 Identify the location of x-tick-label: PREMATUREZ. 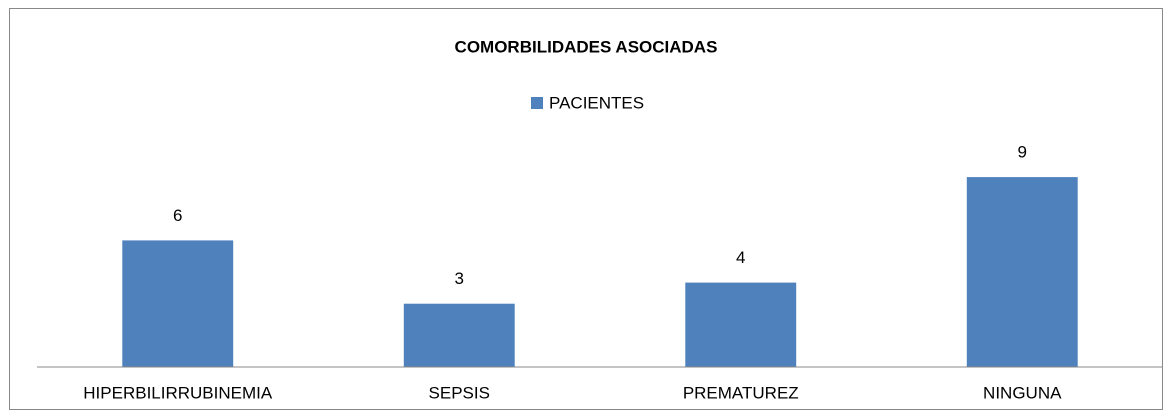
(741, 392).